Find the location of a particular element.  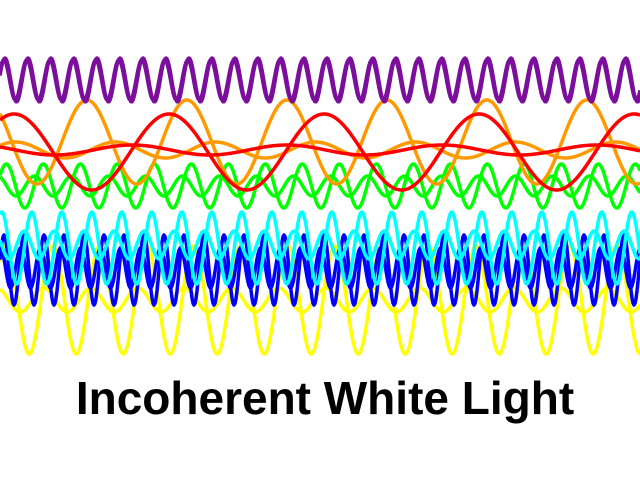

caption: Incoherent White Light is located at coordinates (325, 398).